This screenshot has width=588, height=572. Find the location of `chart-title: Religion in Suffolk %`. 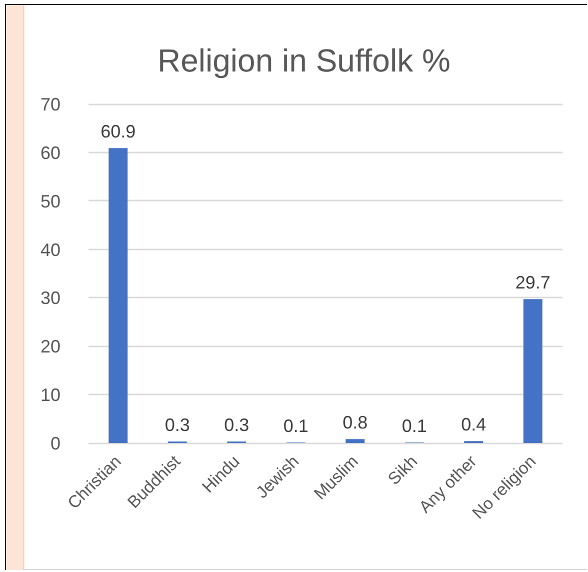

chart-title: Religion in Suffolk % is located at coordinates (304, 60).